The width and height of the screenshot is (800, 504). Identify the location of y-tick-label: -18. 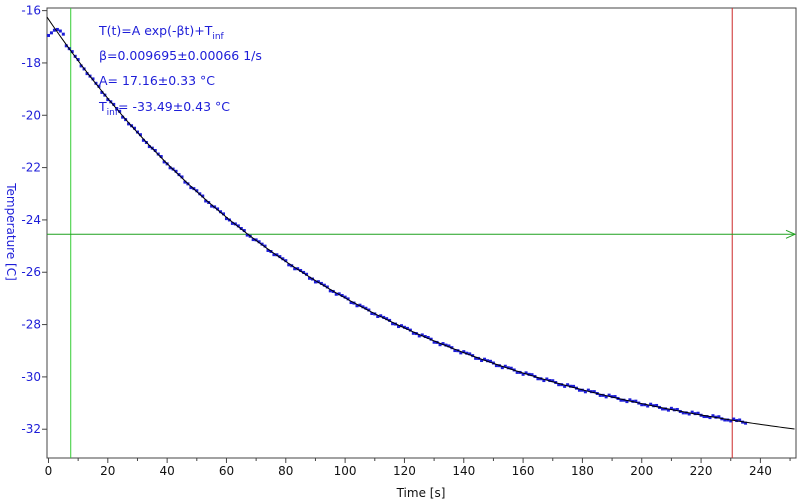
(31, 63).